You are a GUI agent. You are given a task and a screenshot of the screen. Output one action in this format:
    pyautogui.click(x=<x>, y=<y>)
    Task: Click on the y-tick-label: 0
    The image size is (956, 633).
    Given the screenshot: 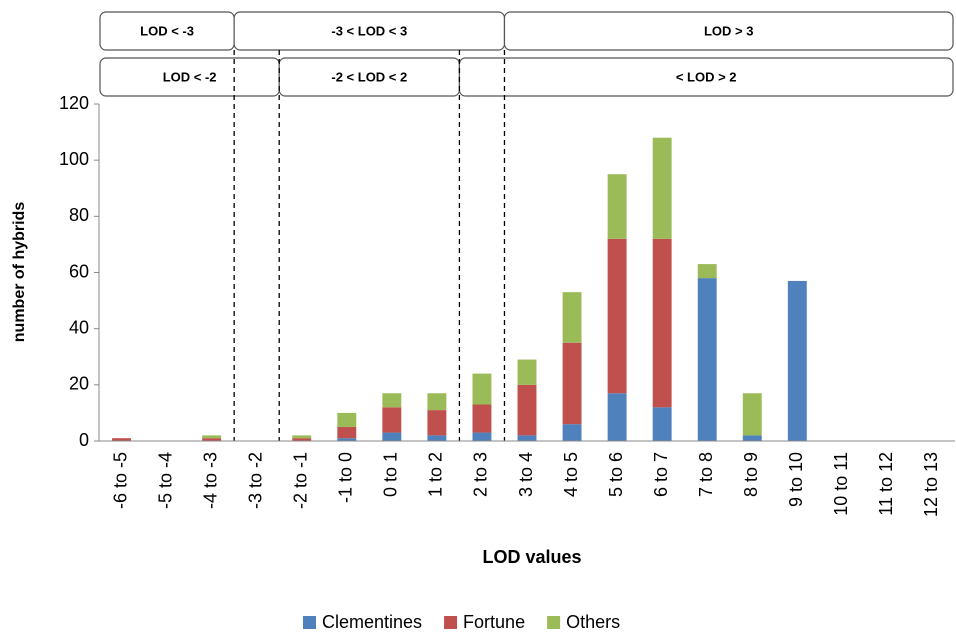 What is the action you would take?
    pyautogui.click(x=84, y=440)
    